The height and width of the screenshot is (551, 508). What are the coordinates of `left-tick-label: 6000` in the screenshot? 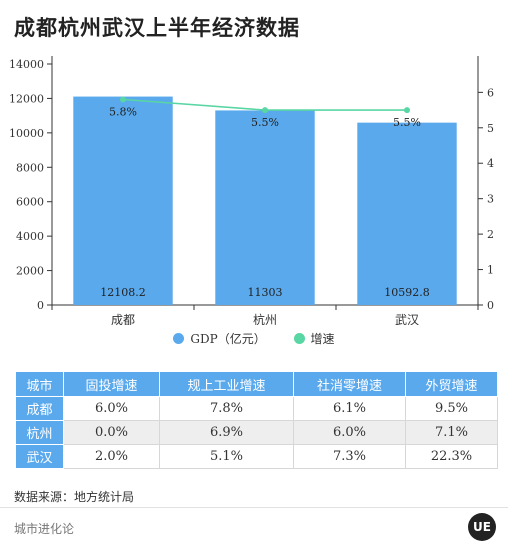 It's located at (30, 202).